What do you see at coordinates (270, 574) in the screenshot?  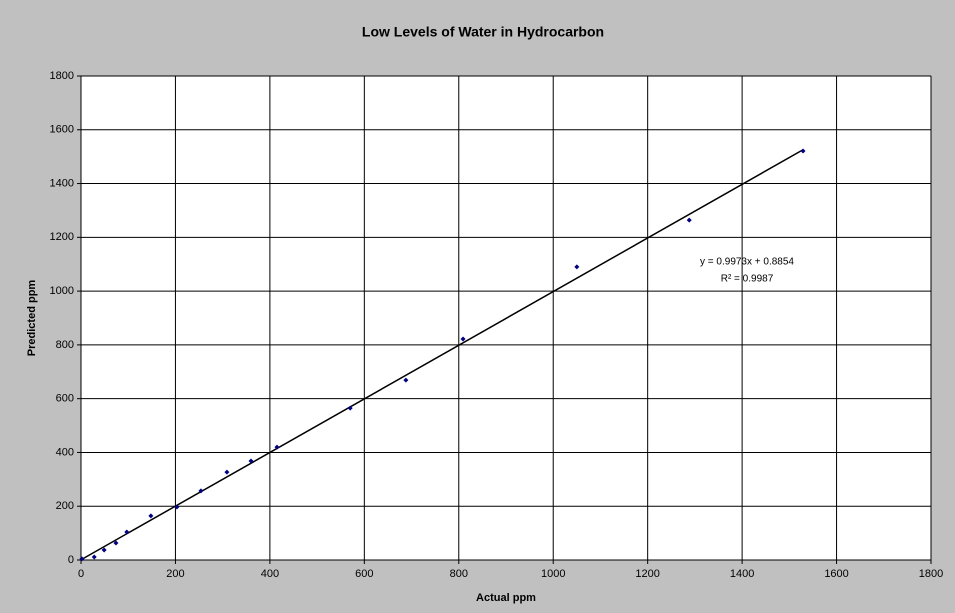 I see `x-tick-label: 400` at bounding box center [270, 574].